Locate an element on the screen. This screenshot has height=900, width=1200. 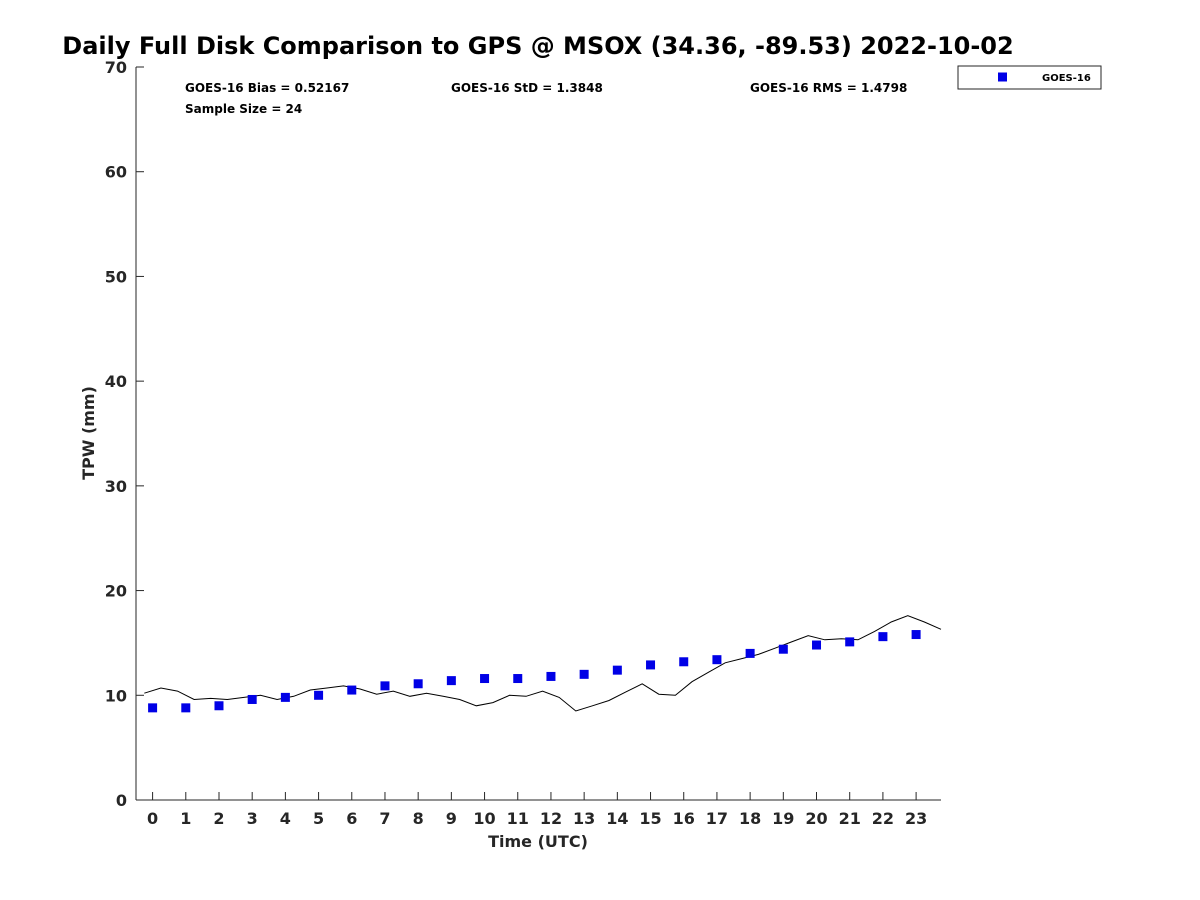
x-tick-label: 16 is located at coordinates (684, 818).